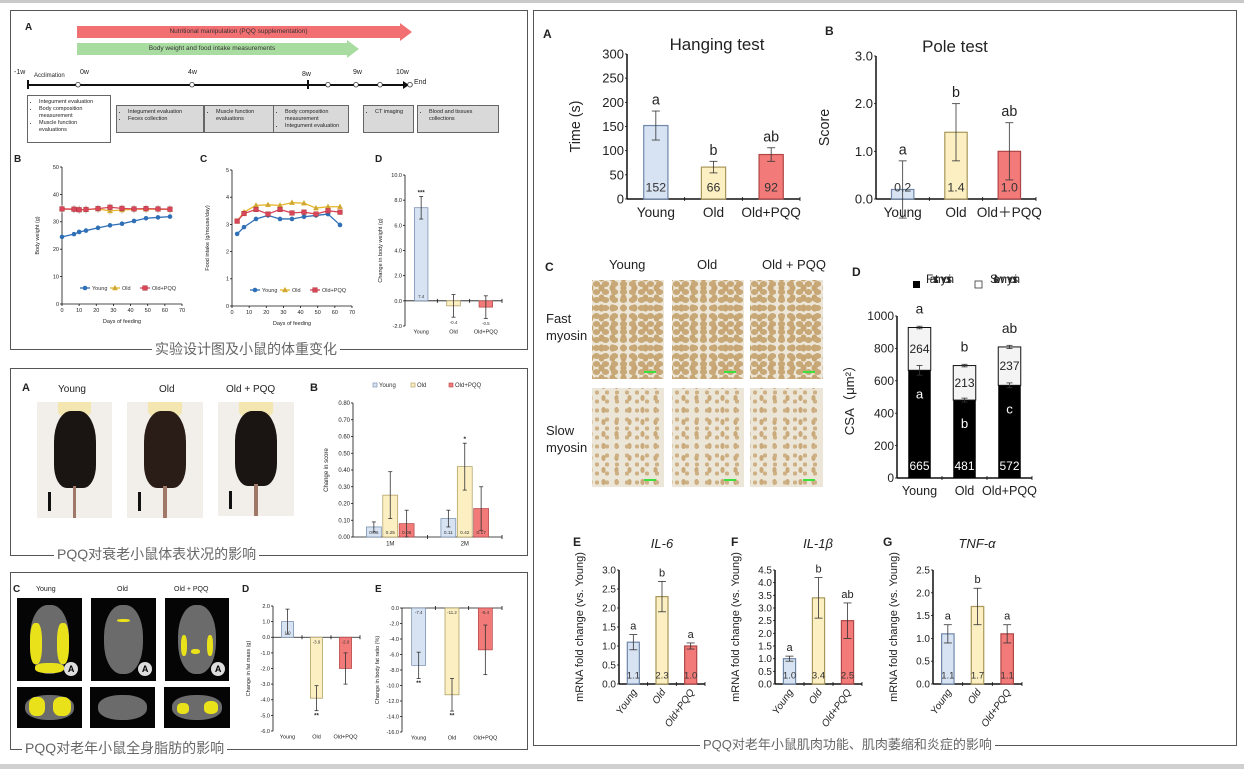  I want to click on bar-value-label: 0.2, so click(902, 188).